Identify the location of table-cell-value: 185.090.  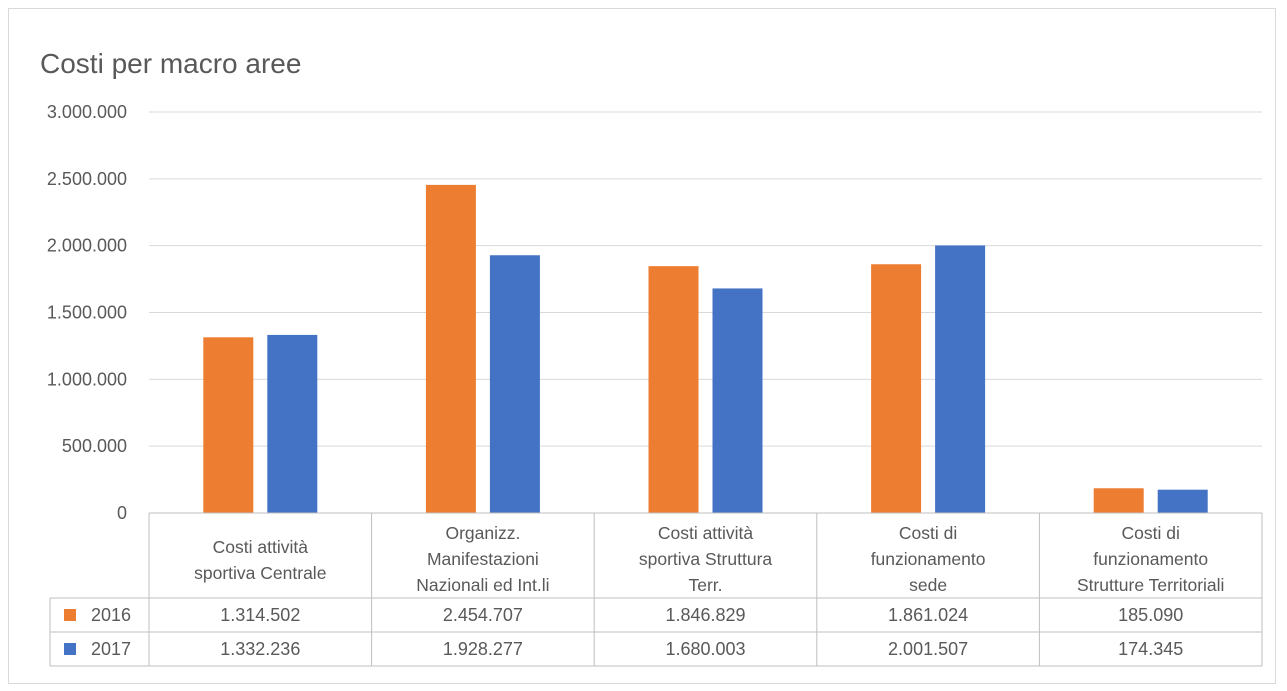
(1150, 615).